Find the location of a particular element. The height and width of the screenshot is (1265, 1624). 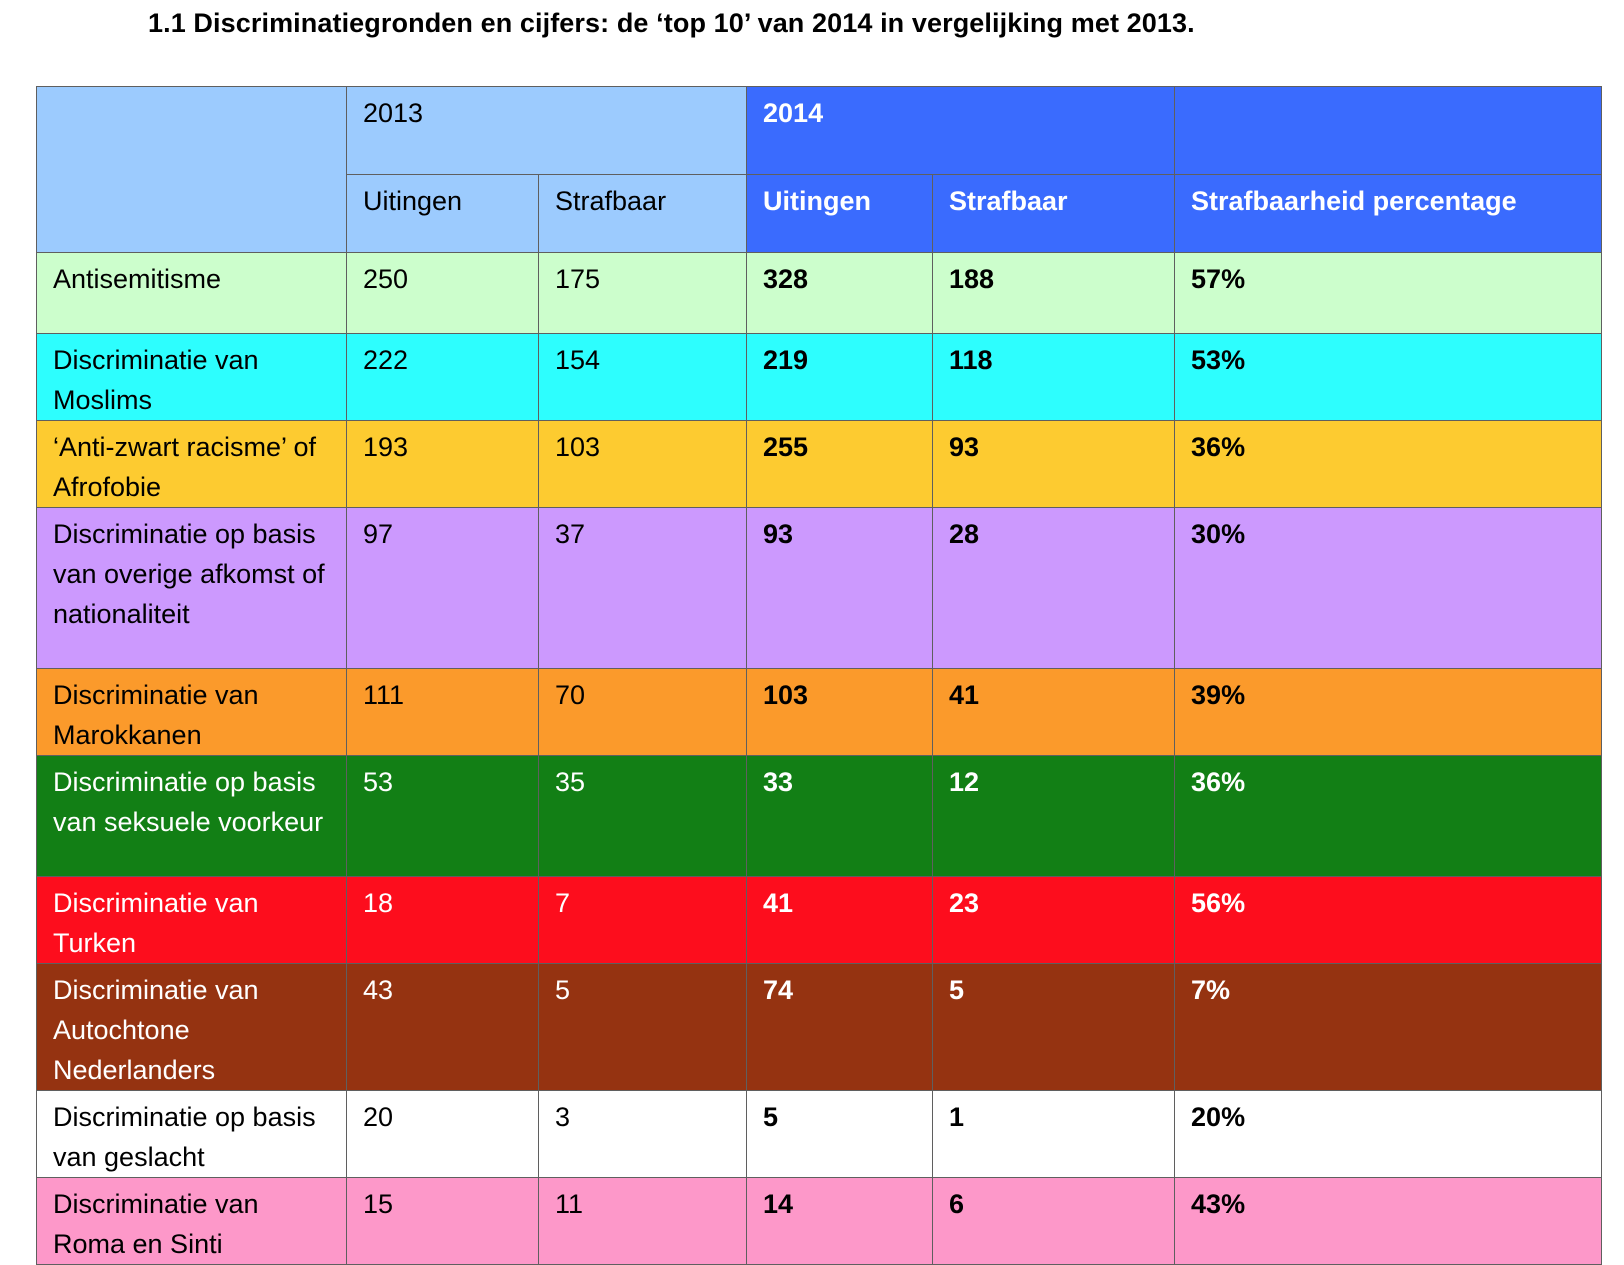

uitingen-2014-cell: 93 is located at coordinates (840, 588).